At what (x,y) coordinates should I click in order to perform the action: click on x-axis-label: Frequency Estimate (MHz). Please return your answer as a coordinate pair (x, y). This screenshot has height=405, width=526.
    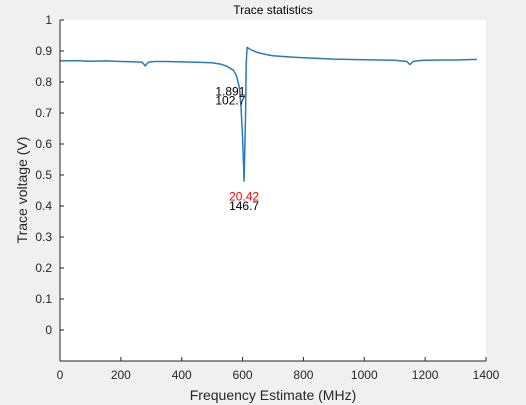
    Looking at the image, I should click on (273, 395).